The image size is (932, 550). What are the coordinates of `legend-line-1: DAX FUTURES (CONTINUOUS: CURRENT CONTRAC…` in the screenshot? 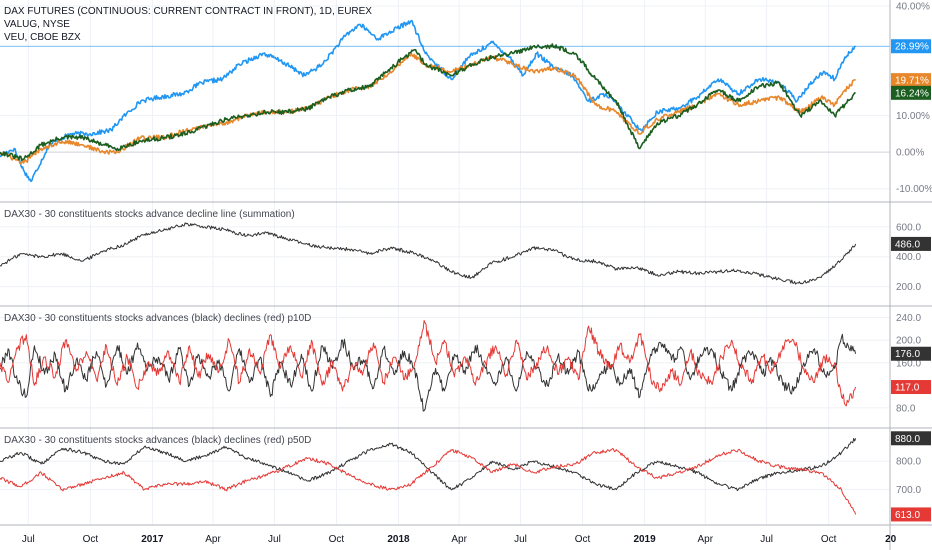 It's located at (188, 11).